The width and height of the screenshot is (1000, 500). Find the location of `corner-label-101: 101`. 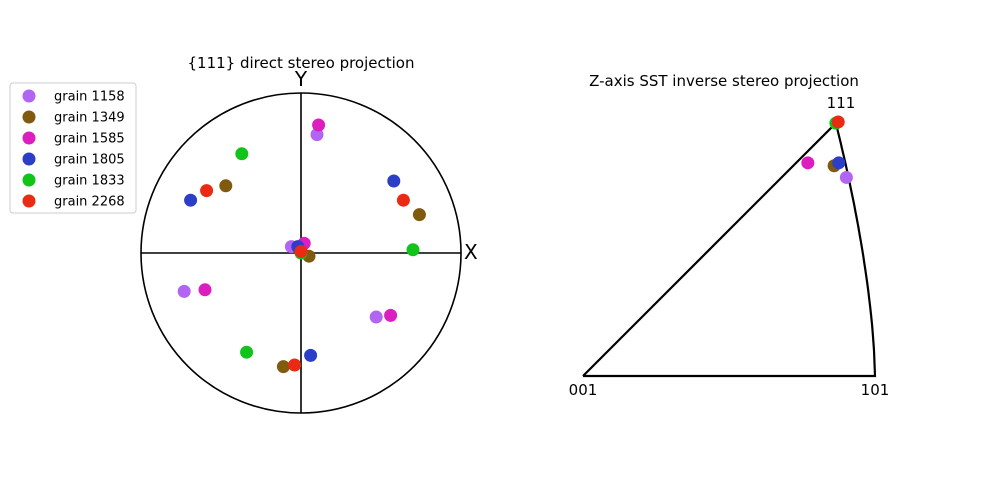

corner-label-101: 101 is located at coordinates (875, 390).